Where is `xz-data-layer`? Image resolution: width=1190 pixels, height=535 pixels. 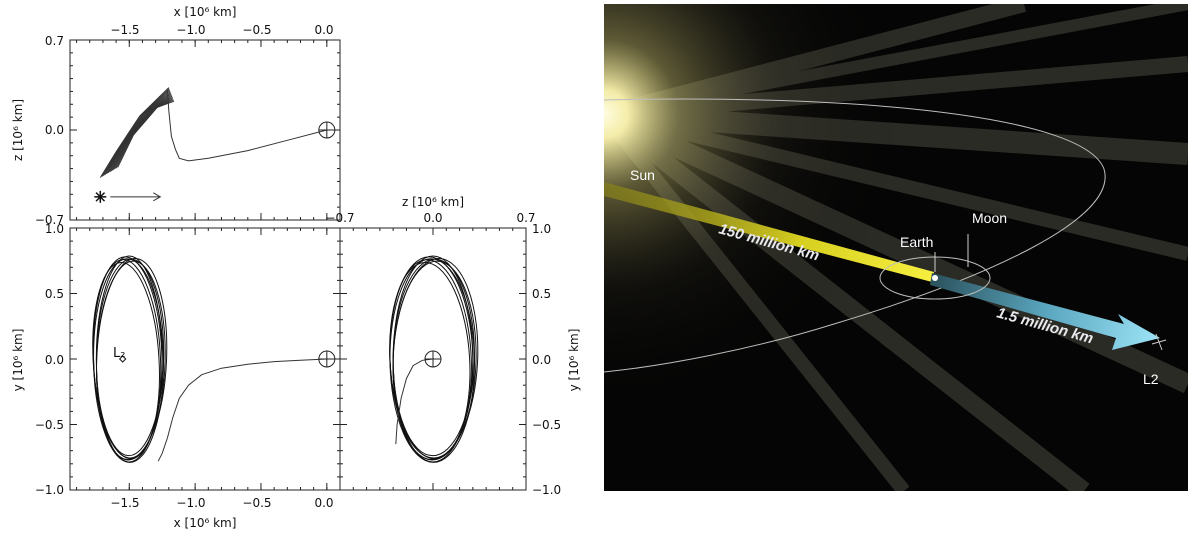 xz-data-layer is located at coordinates (217, 132).